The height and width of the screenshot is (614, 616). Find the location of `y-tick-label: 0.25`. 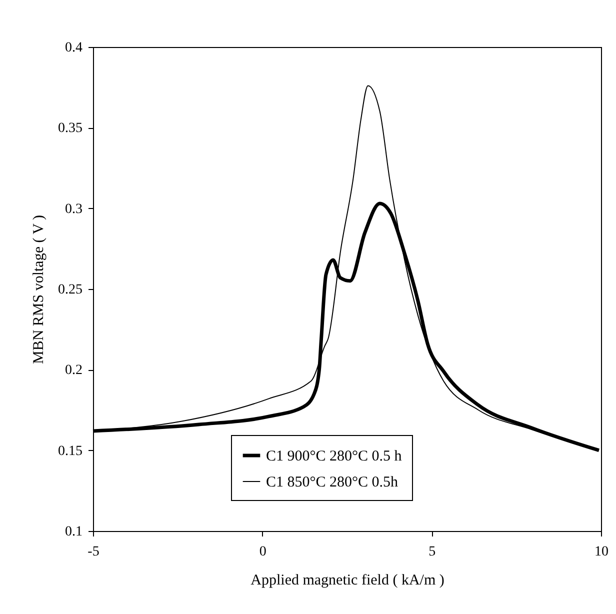

y-tick-label: 0.25 is located at coordinates (70, 290).